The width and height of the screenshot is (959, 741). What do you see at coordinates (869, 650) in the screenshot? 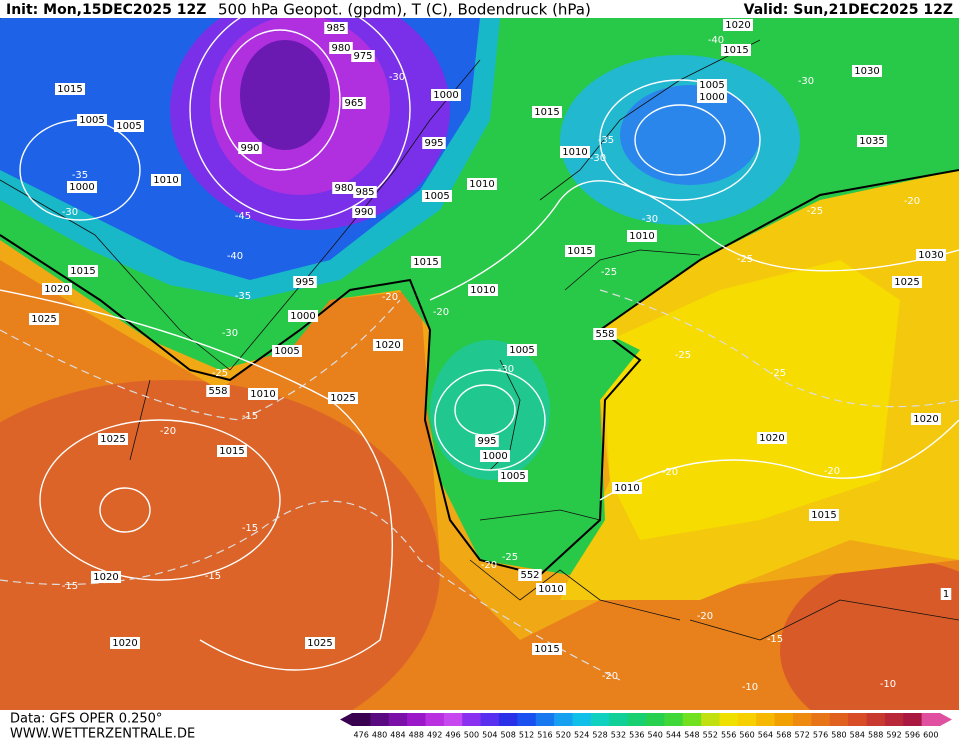
I see `warm-core` at bounding box center [869, 650].